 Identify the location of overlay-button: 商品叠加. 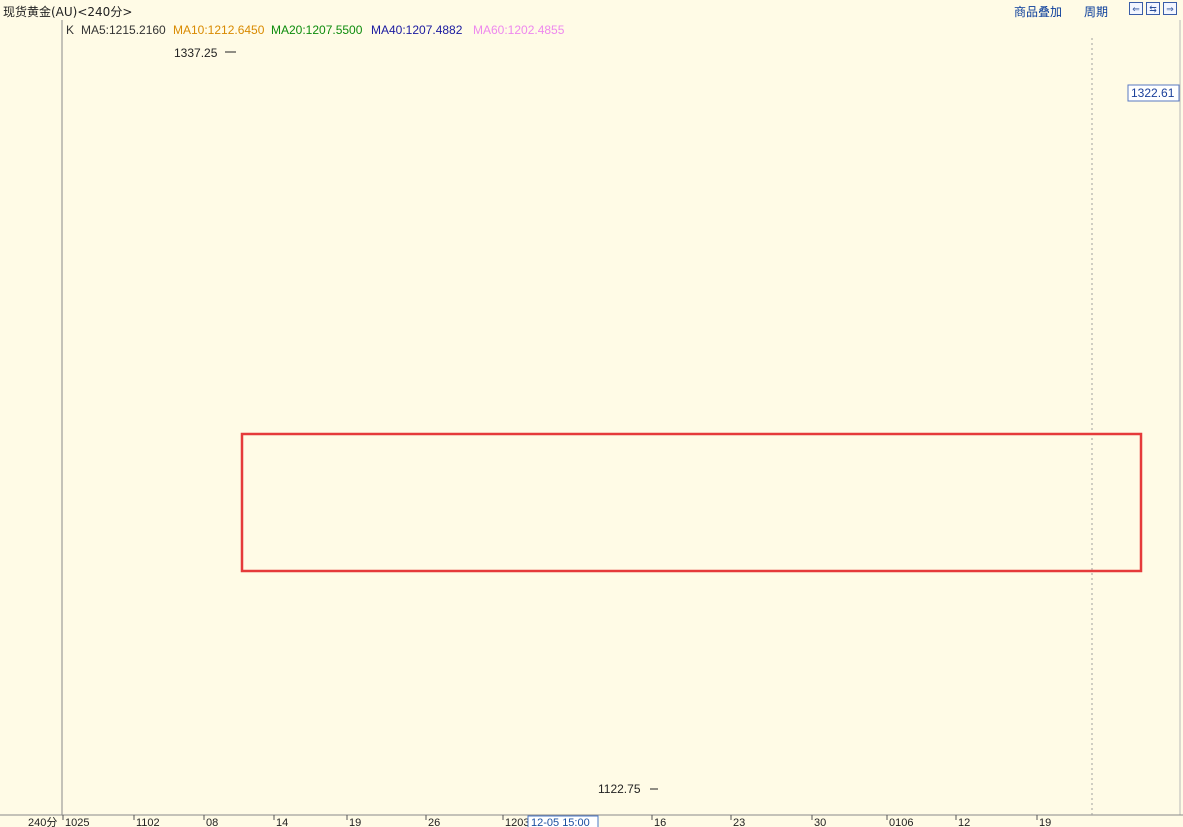
(1038, 12).